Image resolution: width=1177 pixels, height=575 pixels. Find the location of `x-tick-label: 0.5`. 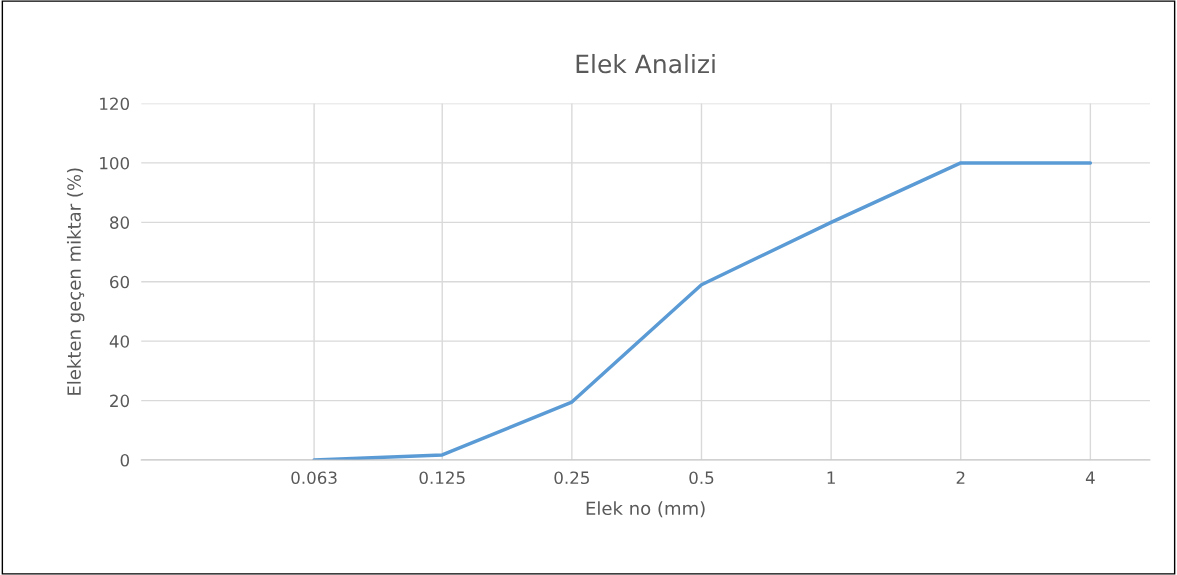

x-tick-label: 0.5 is located at coordinates (701, 478).